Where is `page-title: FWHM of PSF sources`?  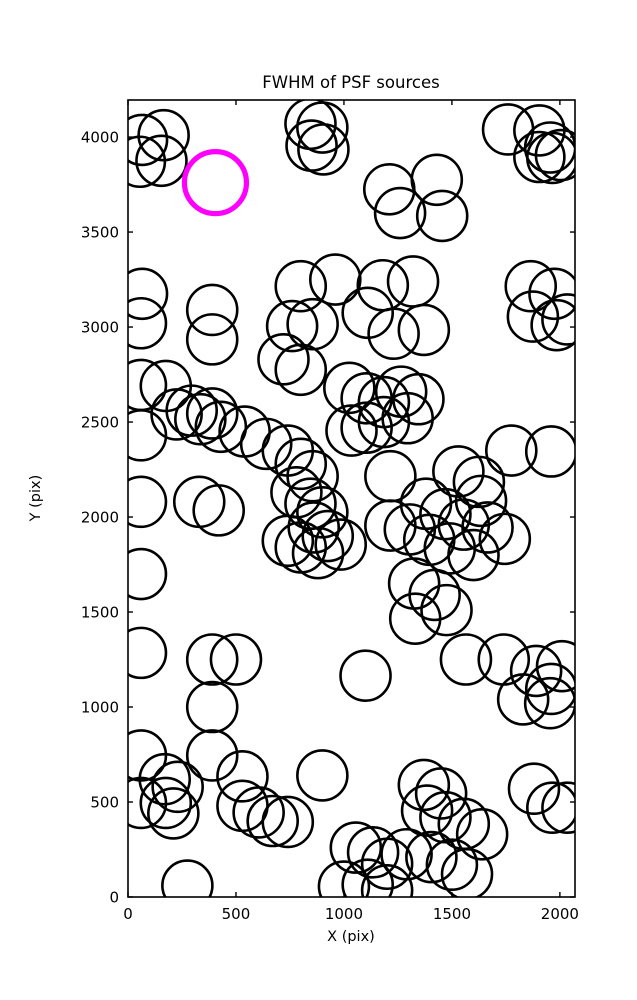
page-title: FWHM of PSF sources is located at coordinates (350, 82).